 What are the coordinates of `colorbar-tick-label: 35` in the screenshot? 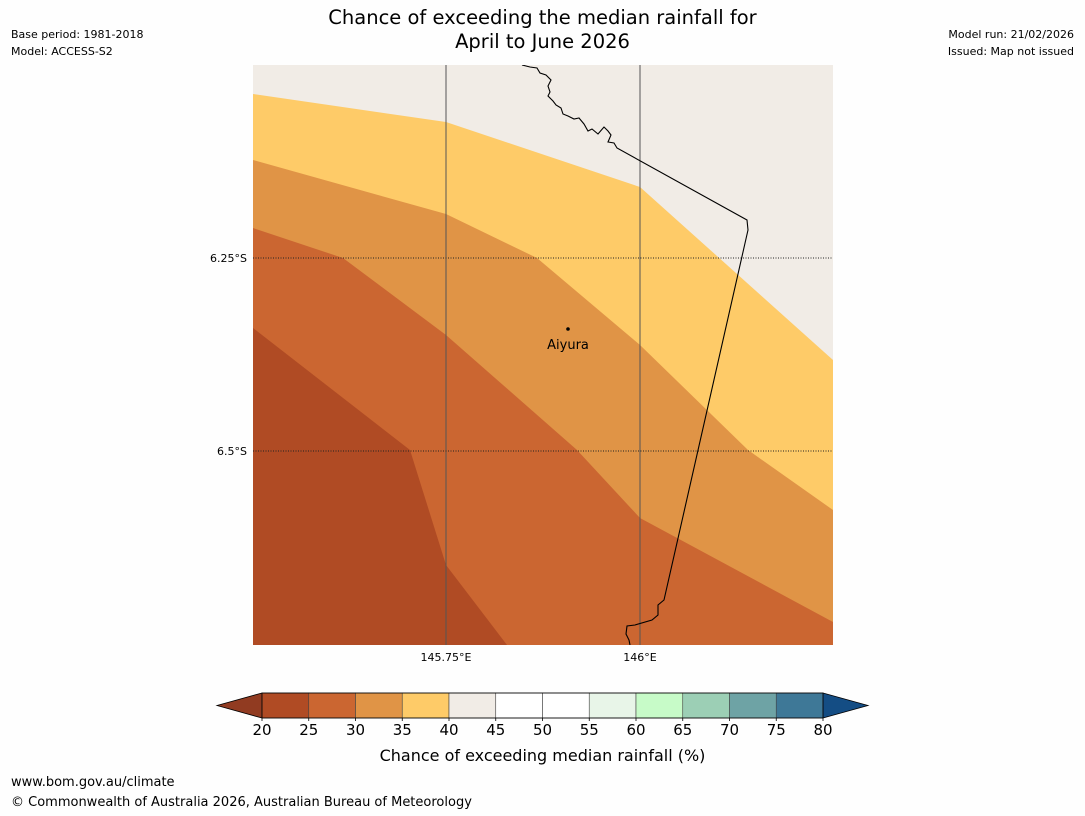 It's located at (402, 730).